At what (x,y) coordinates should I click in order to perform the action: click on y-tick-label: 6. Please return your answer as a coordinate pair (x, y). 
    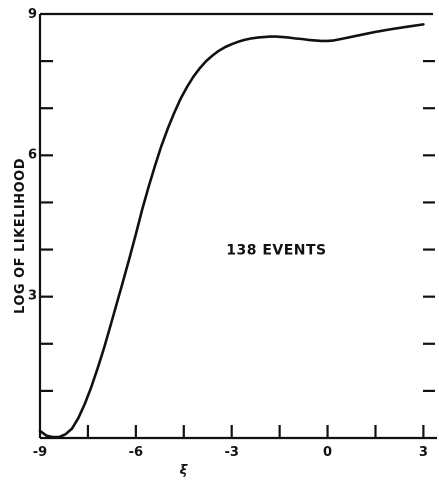
    Looking at the image, I should click on (32, 154).